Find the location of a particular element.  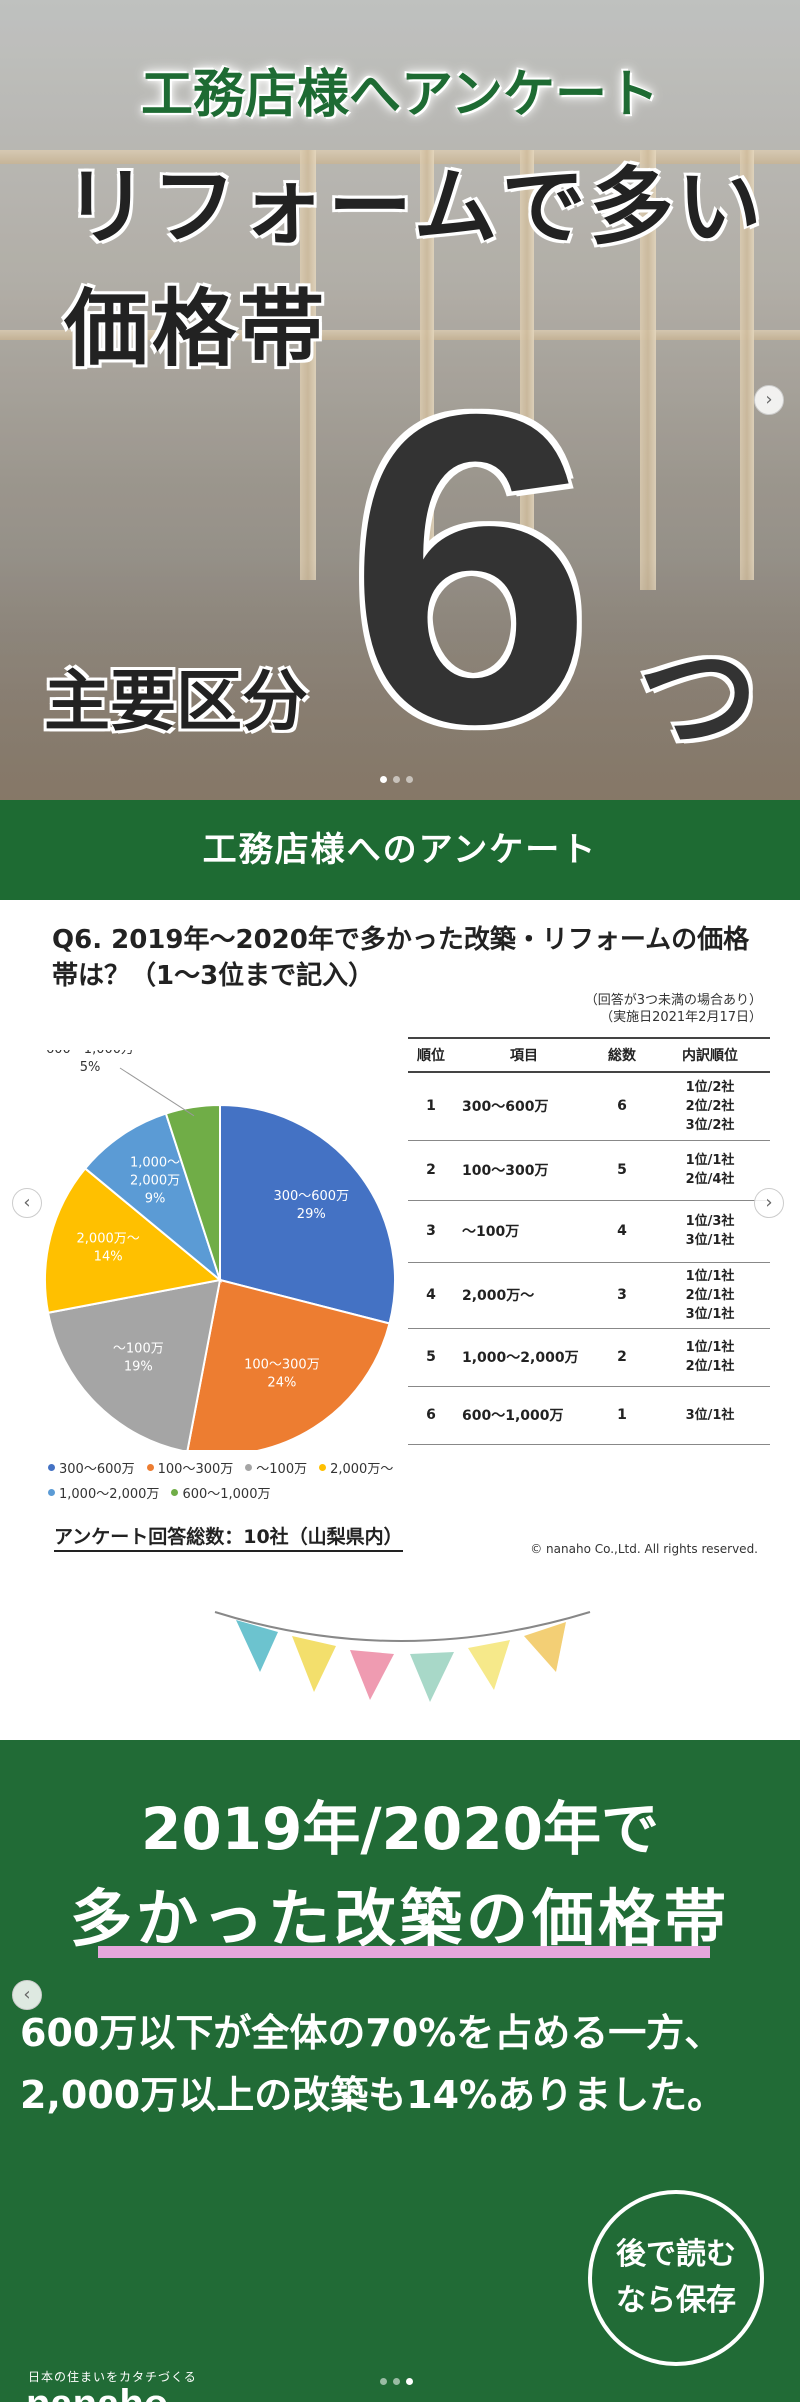

legend-label: 1,000～2,000万 is located at coordinates (109, 1494).